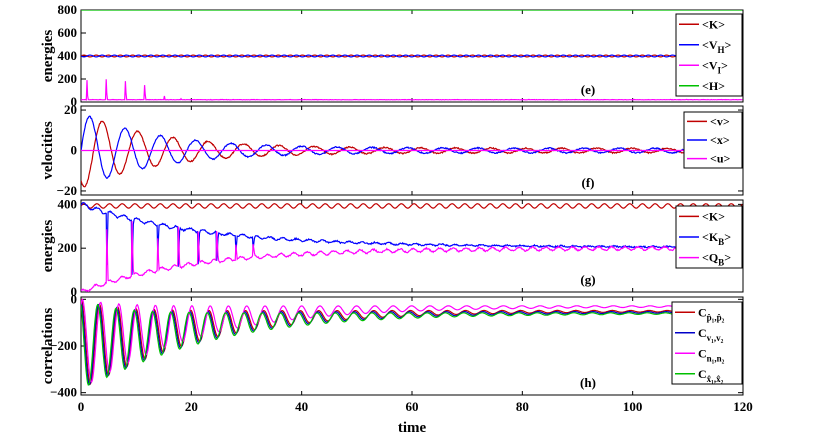 This screenshot has height=436, width=830. Describe the element at coordinates (711, 375) in the screenshot. I see `legend-label: Cx̂₁,x̂₂` at that location.